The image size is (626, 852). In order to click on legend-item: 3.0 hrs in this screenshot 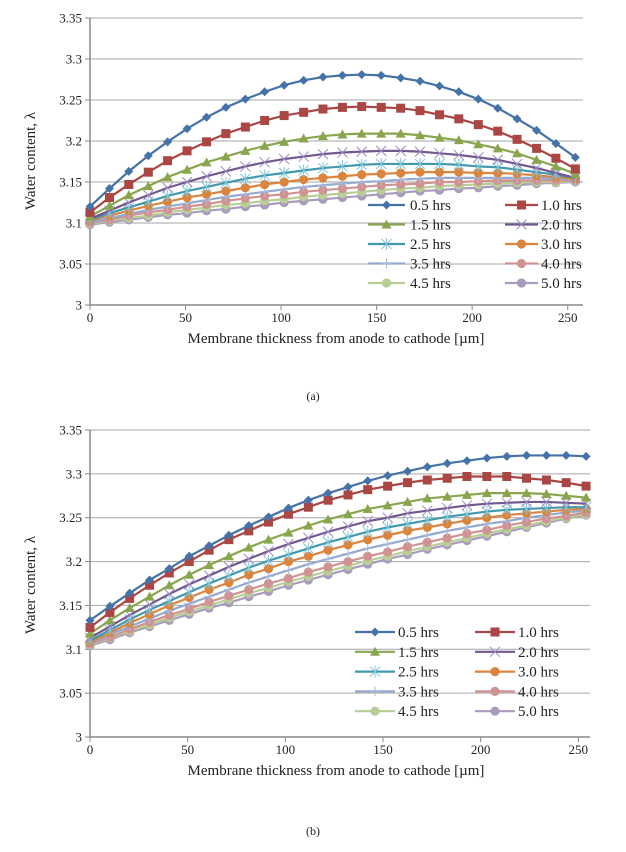, I will do `click(517, 673)`.